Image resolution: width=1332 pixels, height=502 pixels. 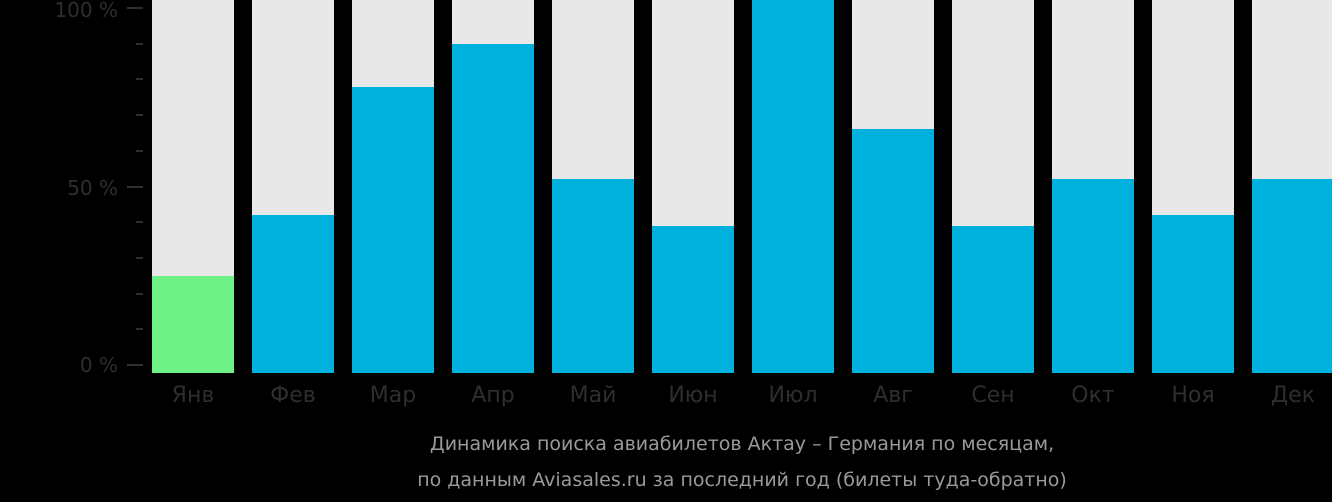 What do you see at coordinates (493, 395) in the screenshot?
I see `x-label: Апр` at bounding box center [493, 395].